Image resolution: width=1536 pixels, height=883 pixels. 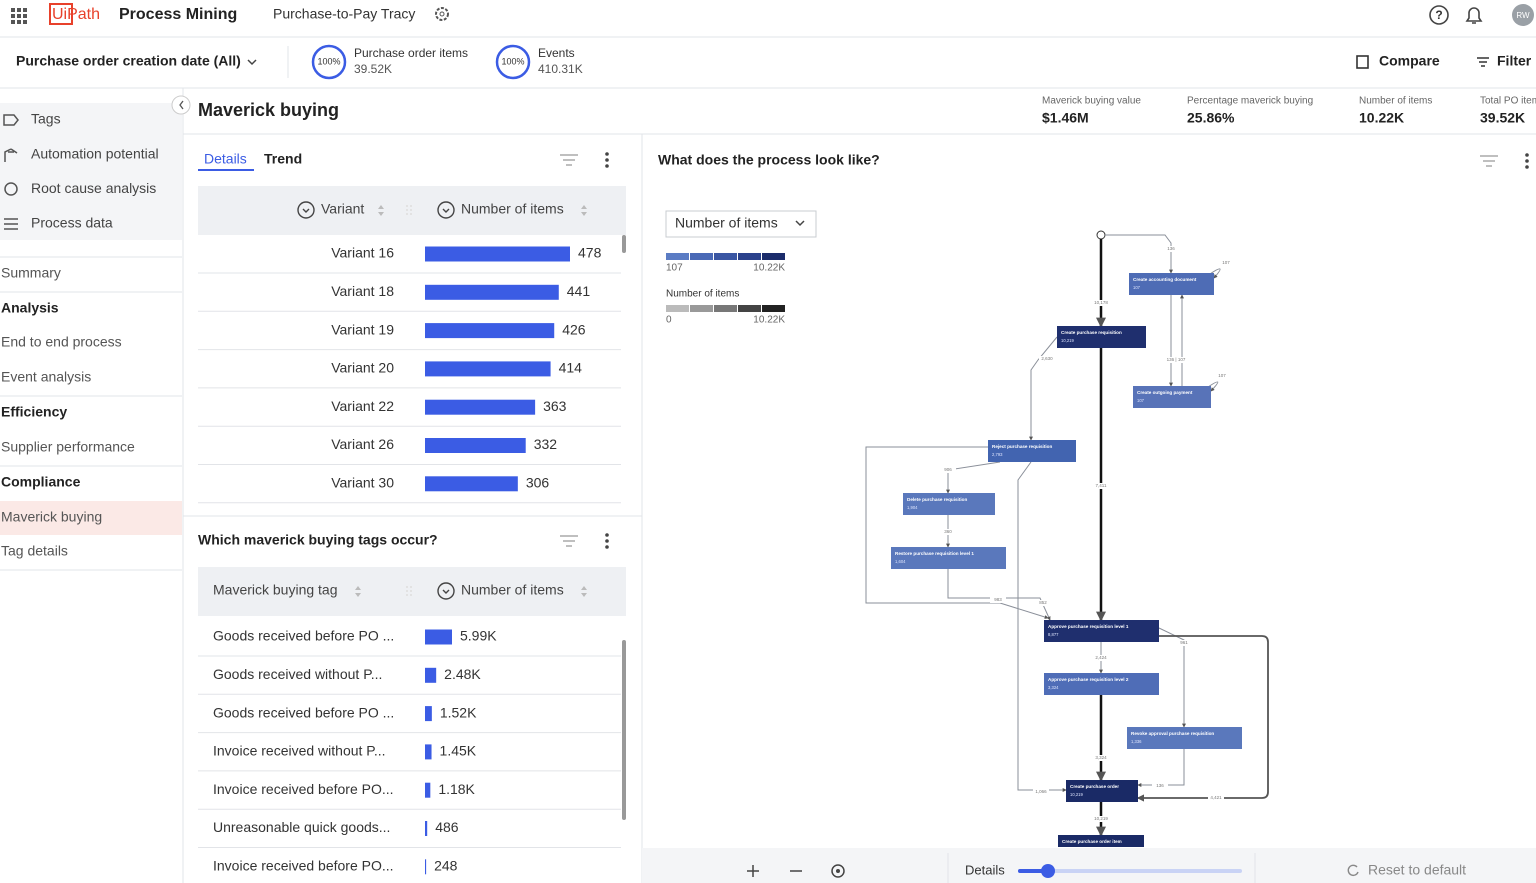 I want to click on nav-item: Event analysis, so click(x=46, y=377).